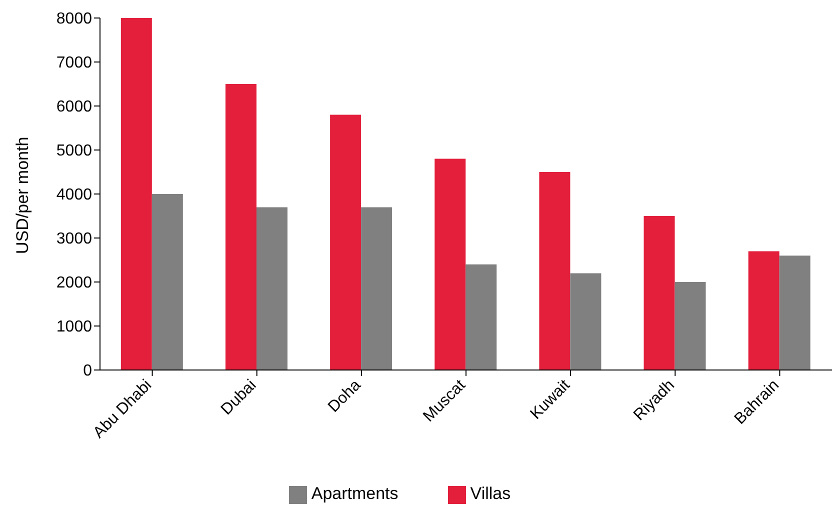  What do you see at coordinates (74, 195) in the screenshot?
I see `y-tick-label: 4000` at bounding box center [74, 195].